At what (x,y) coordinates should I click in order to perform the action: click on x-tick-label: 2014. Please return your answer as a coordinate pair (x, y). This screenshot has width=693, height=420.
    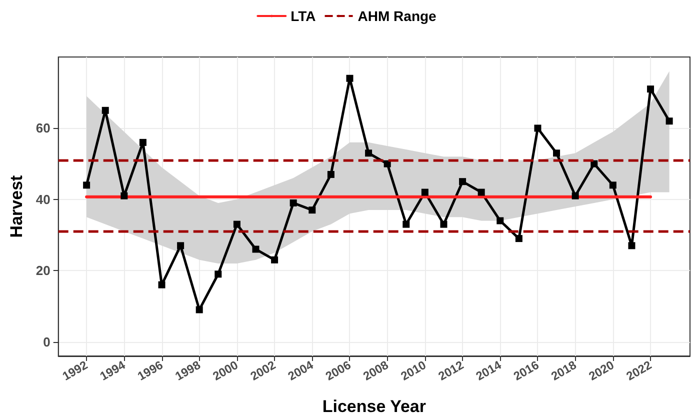
    Looking at the image, I should click on (489, 371).